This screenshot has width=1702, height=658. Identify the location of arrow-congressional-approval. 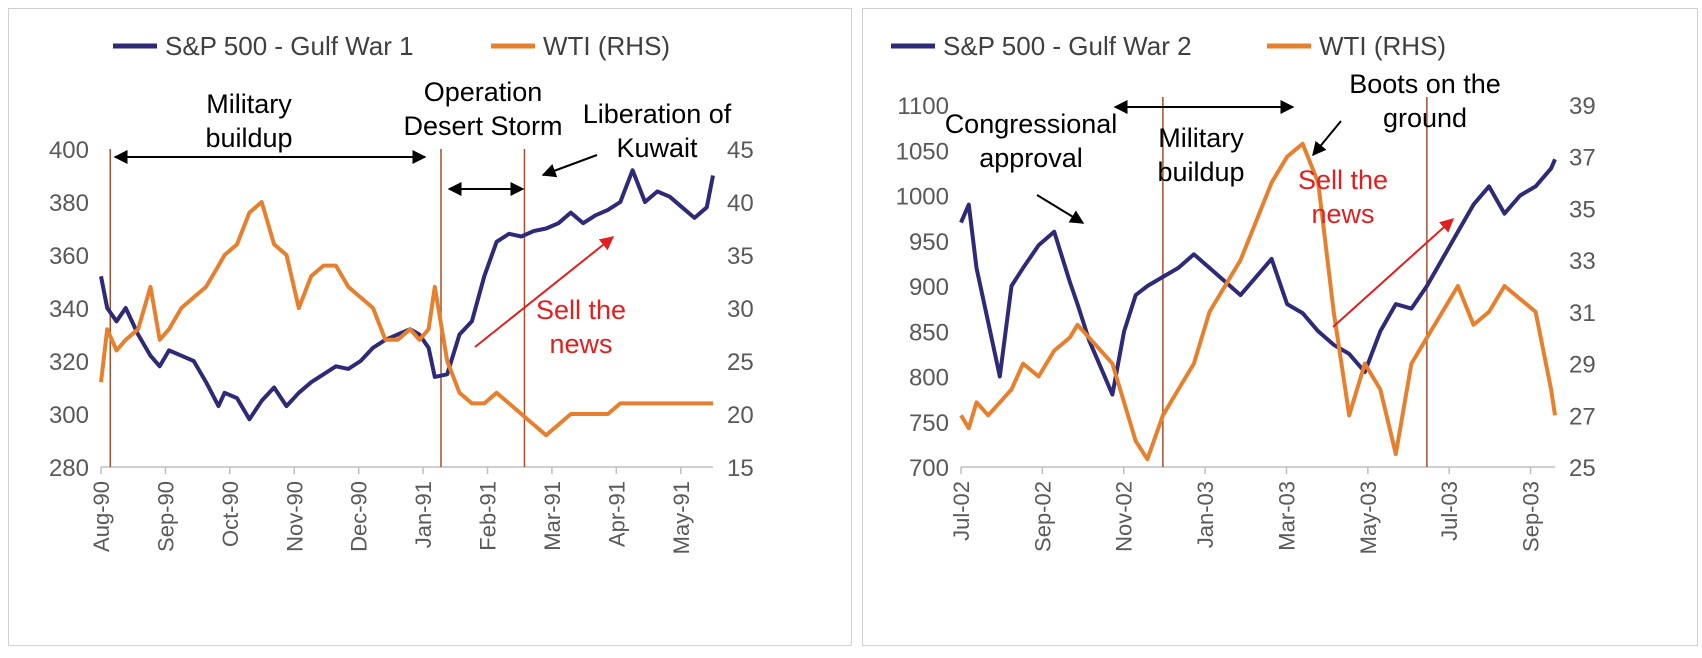
(1060, 209).